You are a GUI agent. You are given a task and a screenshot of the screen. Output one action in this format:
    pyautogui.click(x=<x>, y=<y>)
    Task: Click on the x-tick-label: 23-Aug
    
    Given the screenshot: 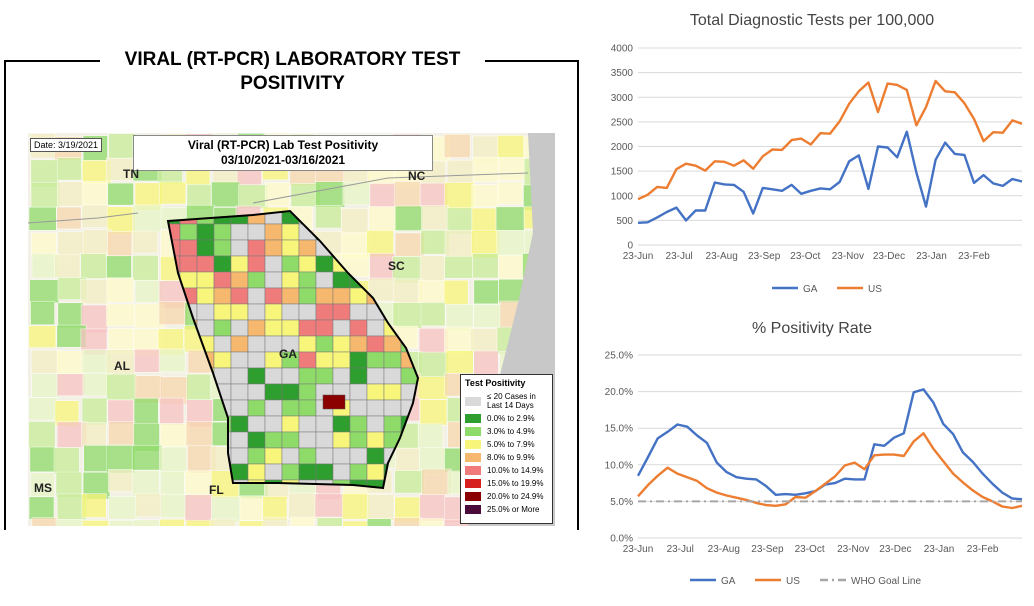 What is the action you would take?
    pyautogui.click(x=722, y=256)
    